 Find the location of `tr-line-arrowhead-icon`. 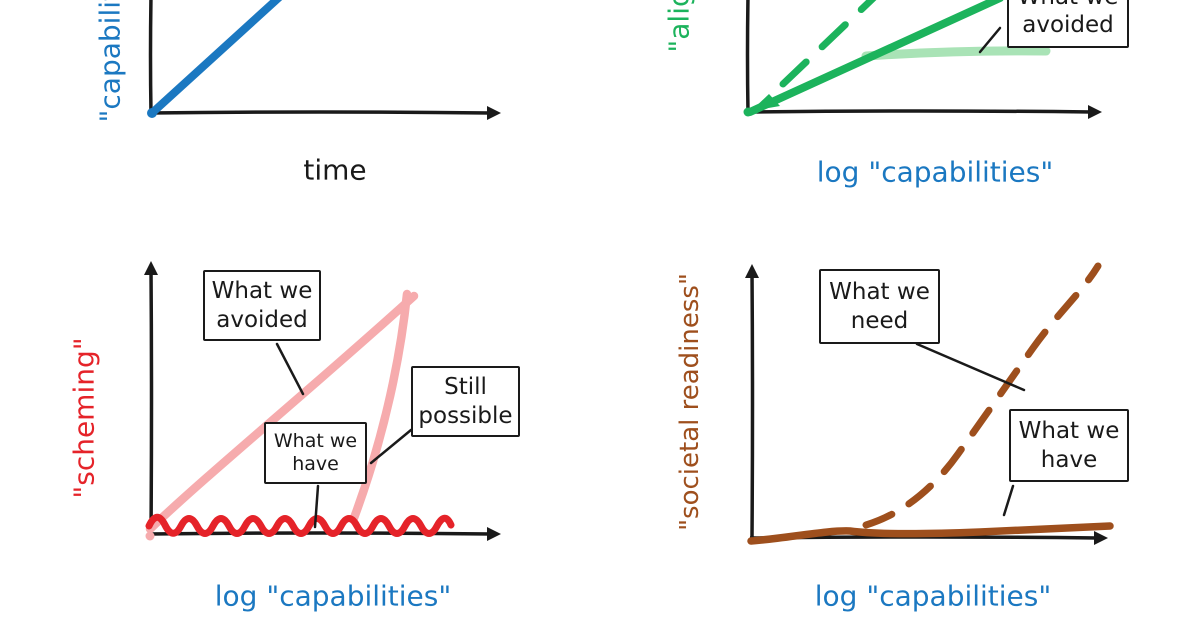

tr-line-arrowhead-icon is located at coordinates (765, 102).